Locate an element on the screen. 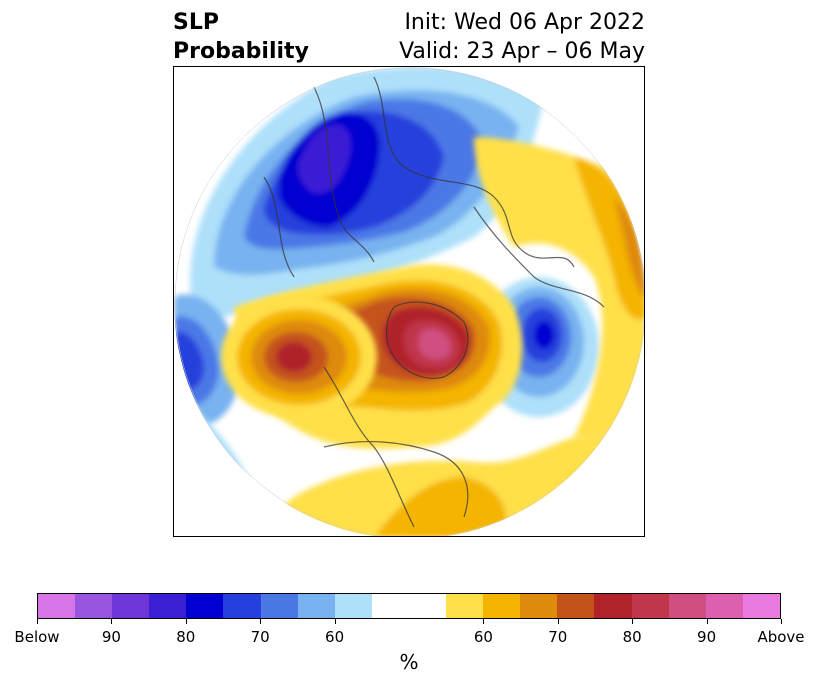  title-slp: SLP is located at coordinates (196, 22).